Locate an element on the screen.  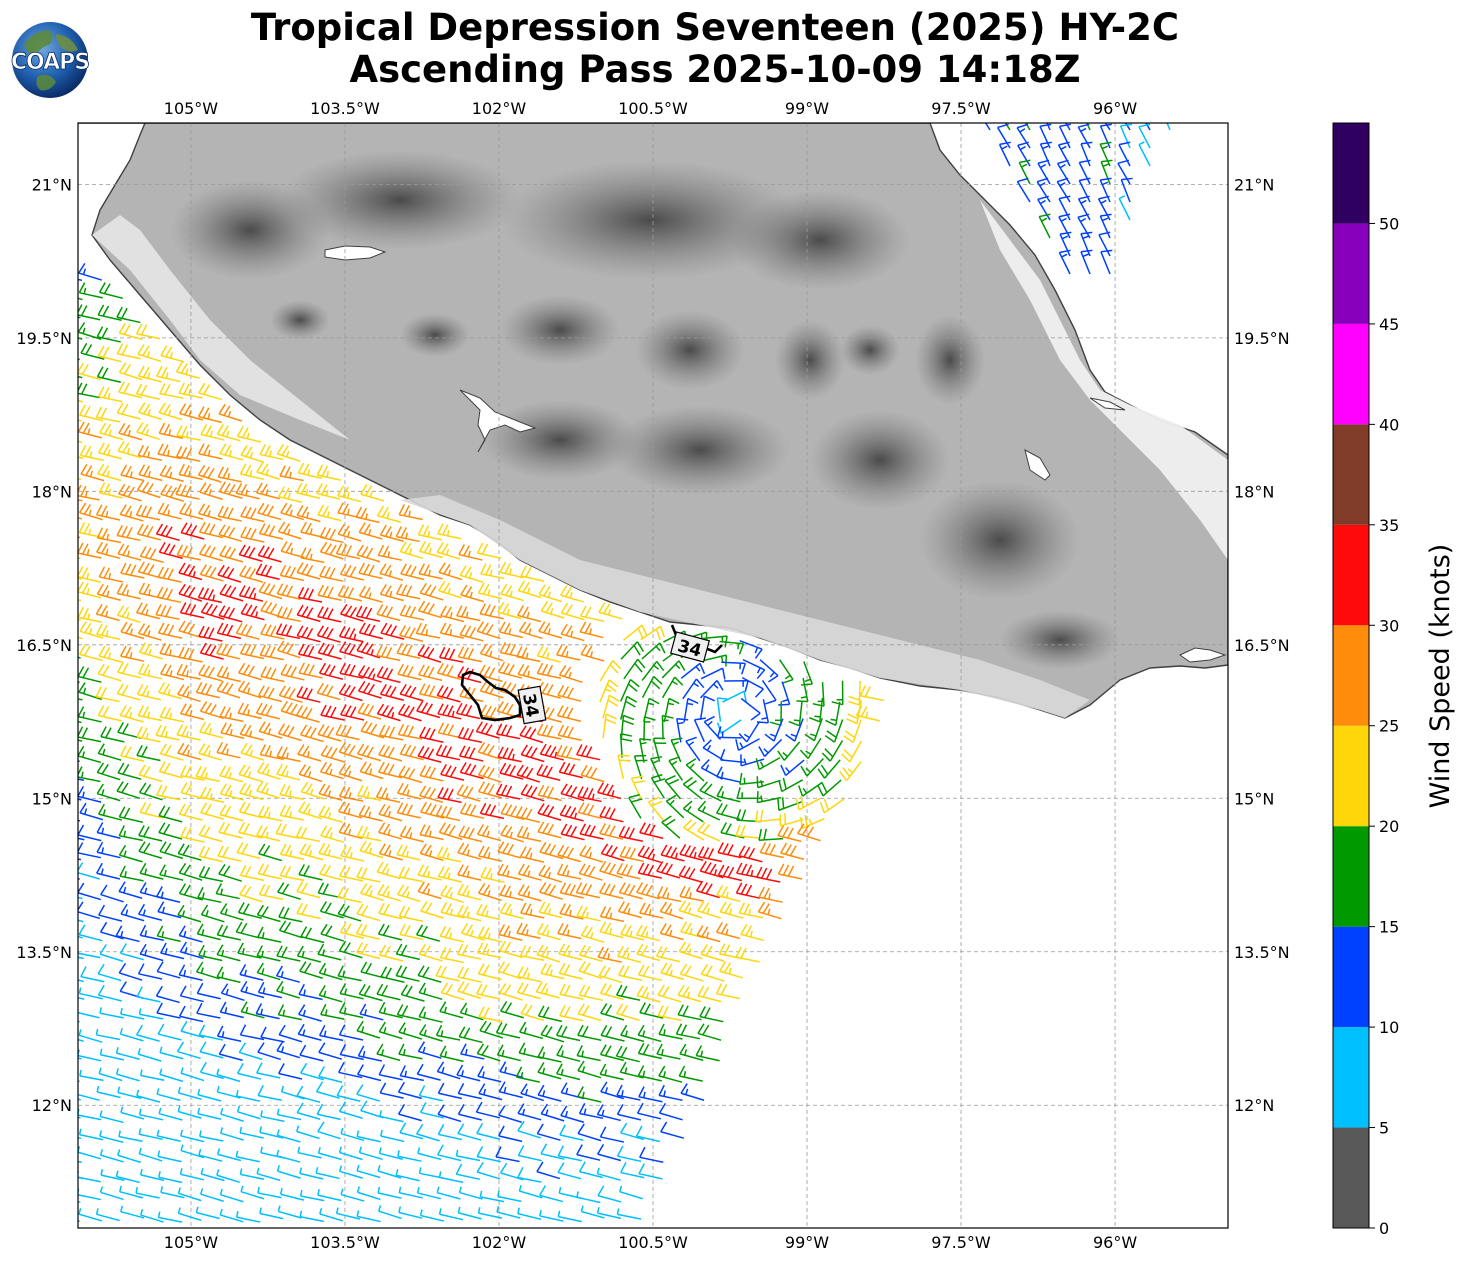
logo-text: COAPS is located at coordinates (50, 62).